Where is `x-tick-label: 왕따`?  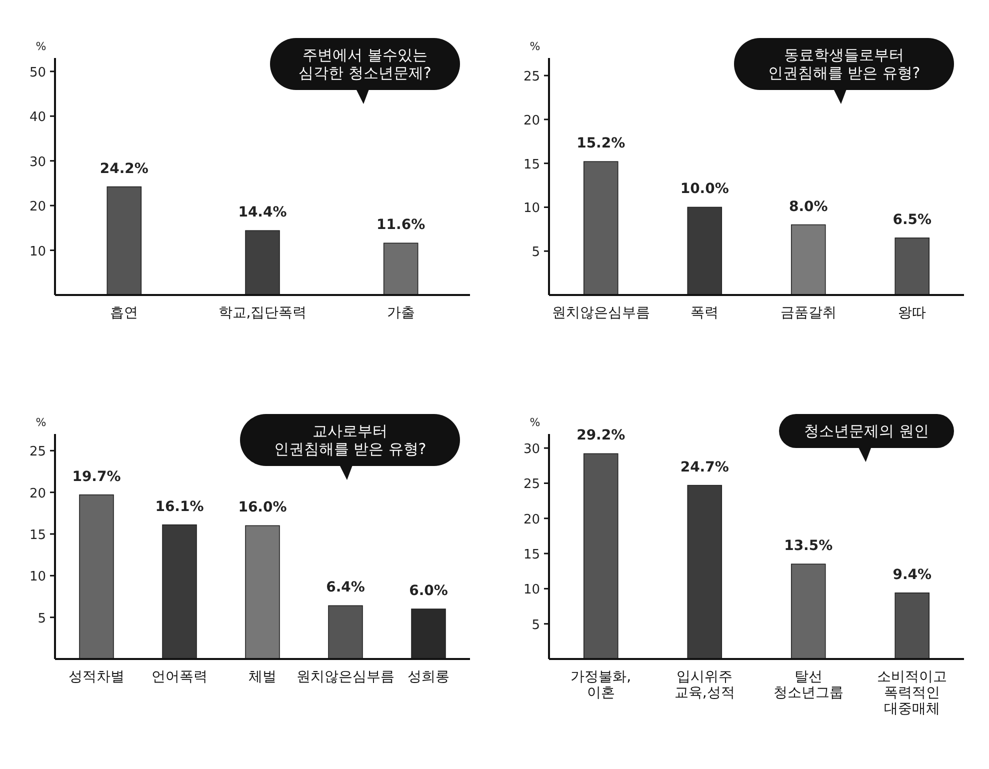
x-tick-label: 왕따 is located at coordinates (912, 313).